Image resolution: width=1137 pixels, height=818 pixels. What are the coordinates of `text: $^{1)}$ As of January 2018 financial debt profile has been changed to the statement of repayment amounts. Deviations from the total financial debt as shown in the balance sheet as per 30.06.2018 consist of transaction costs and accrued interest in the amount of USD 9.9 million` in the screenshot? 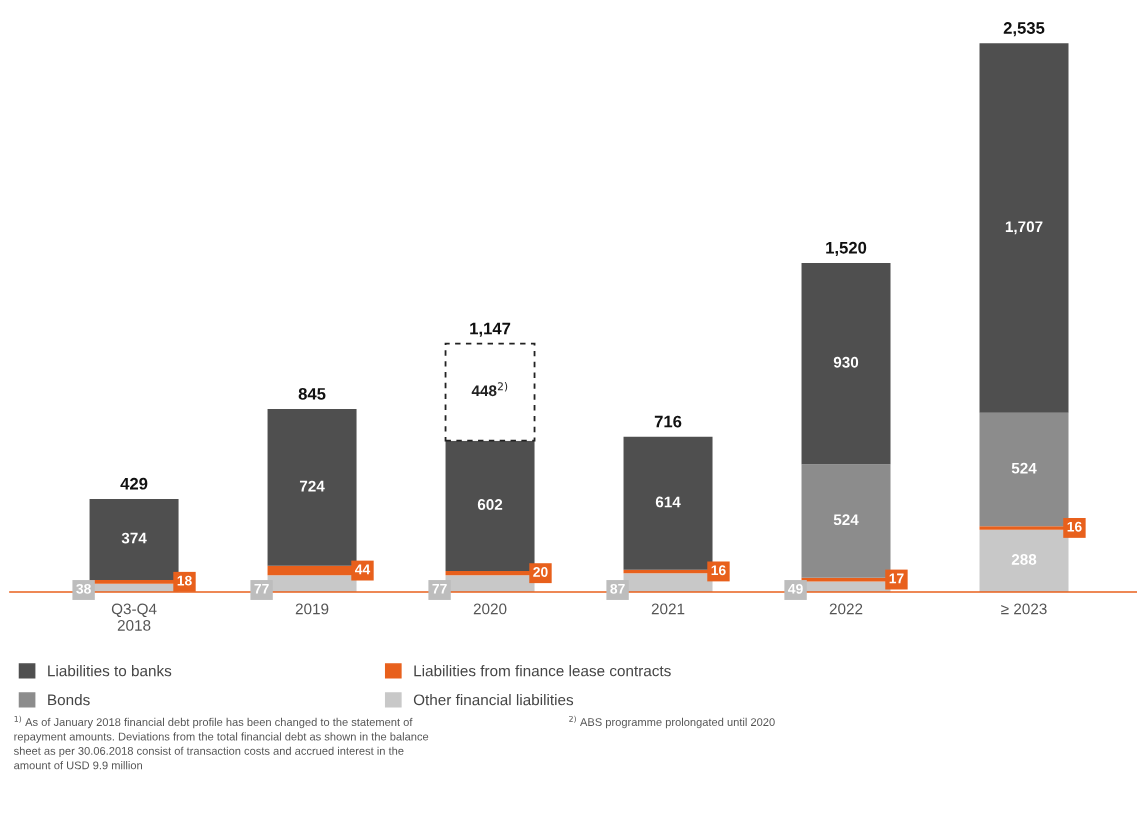 It's located at (221, 742).